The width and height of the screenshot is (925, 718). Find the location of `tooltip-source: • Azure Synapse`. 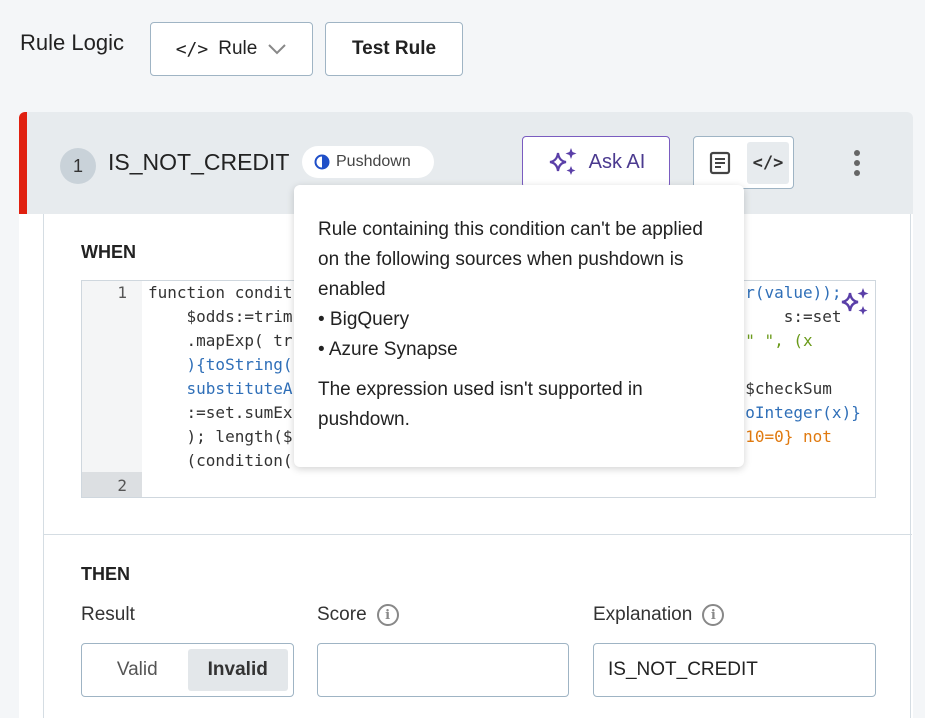

tooltip-source: • Azure Synapse is located at coordinates (388, 349).